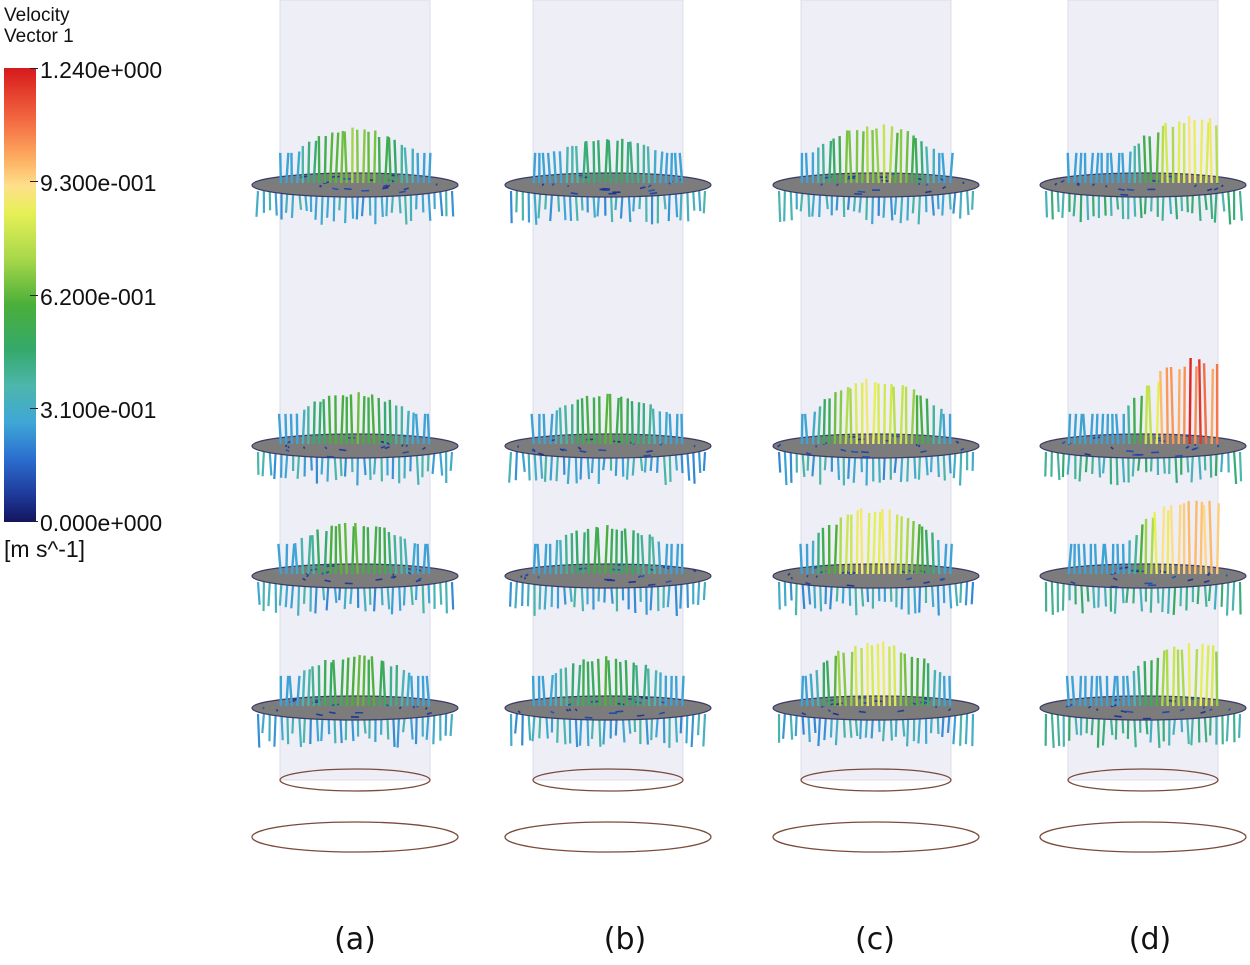 The image size is (1250, 965). I want to click on panel-c, so click(876, 426).